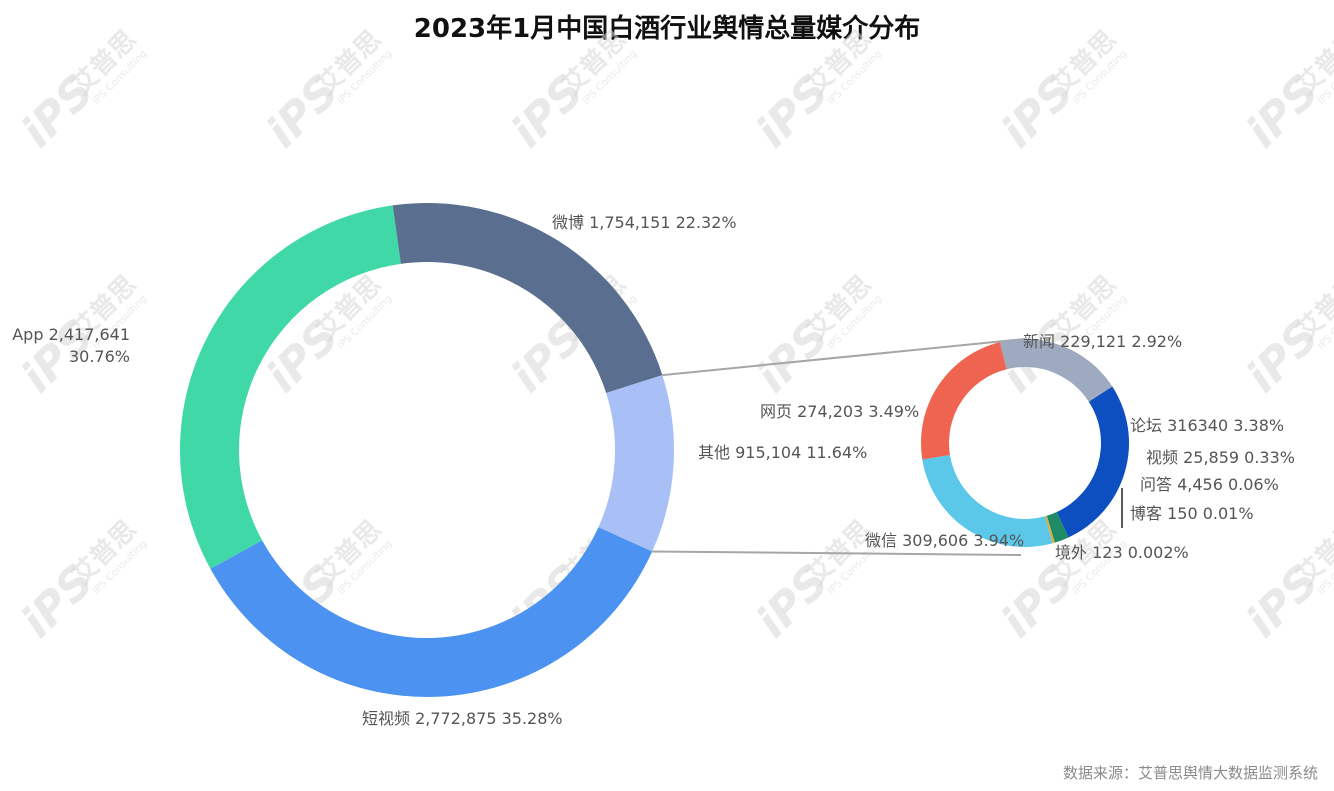 This screenshot has width=1334, height=791. What do you see at coordinates (844, 357) in the screenshot?
I see `connector-line-top` at bounding box center [844, 357].